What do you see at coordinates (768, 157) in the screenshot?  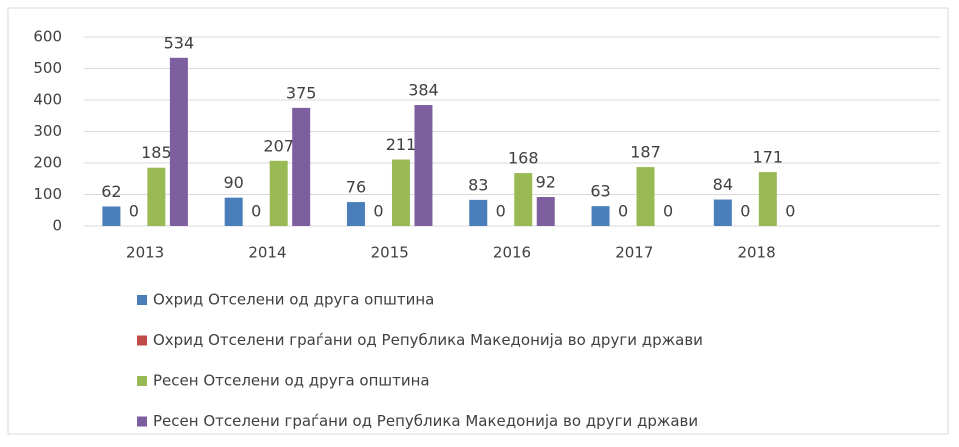 I see `data-label: 171` at bounding box center [768, 157].